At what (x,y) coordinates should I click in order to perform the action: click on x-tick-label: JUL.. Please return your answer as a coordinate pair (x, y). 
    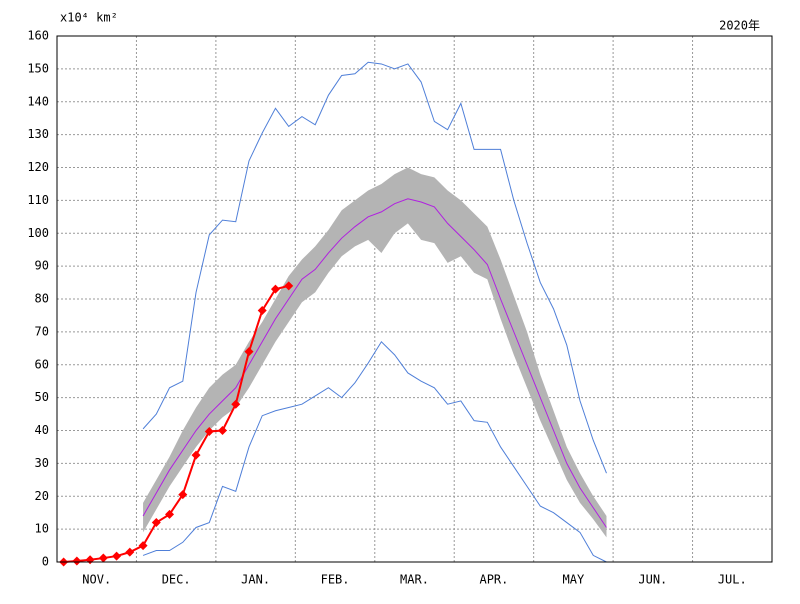
    Looking at the image, I should click on (732, 580).